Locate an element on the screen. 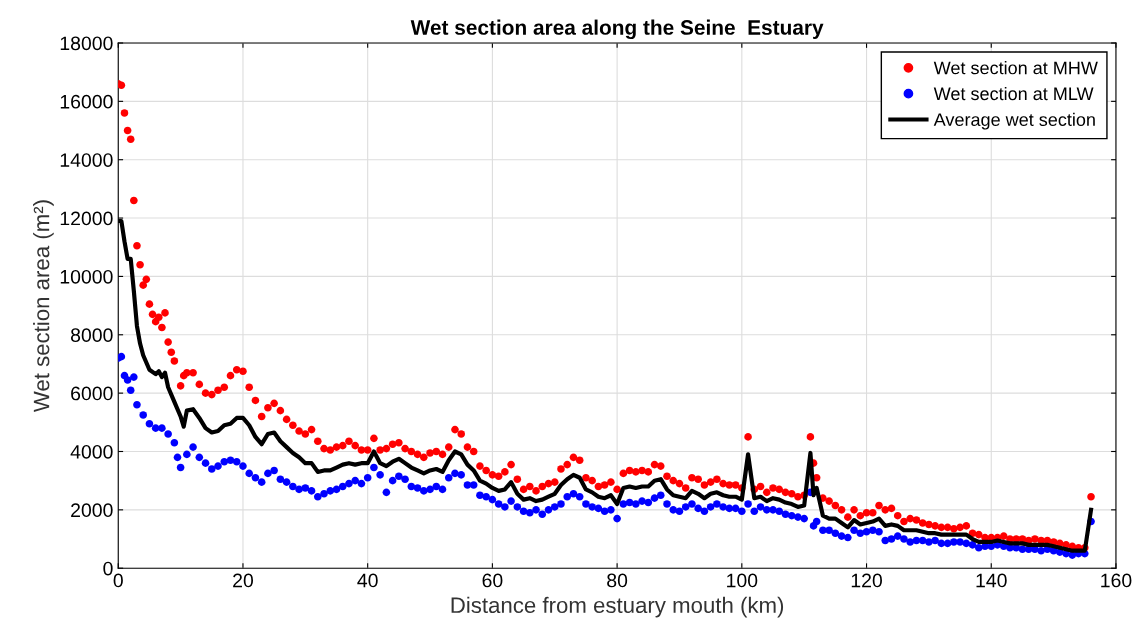  y-tick-label: 14000 is located at coordinates (86, 160).